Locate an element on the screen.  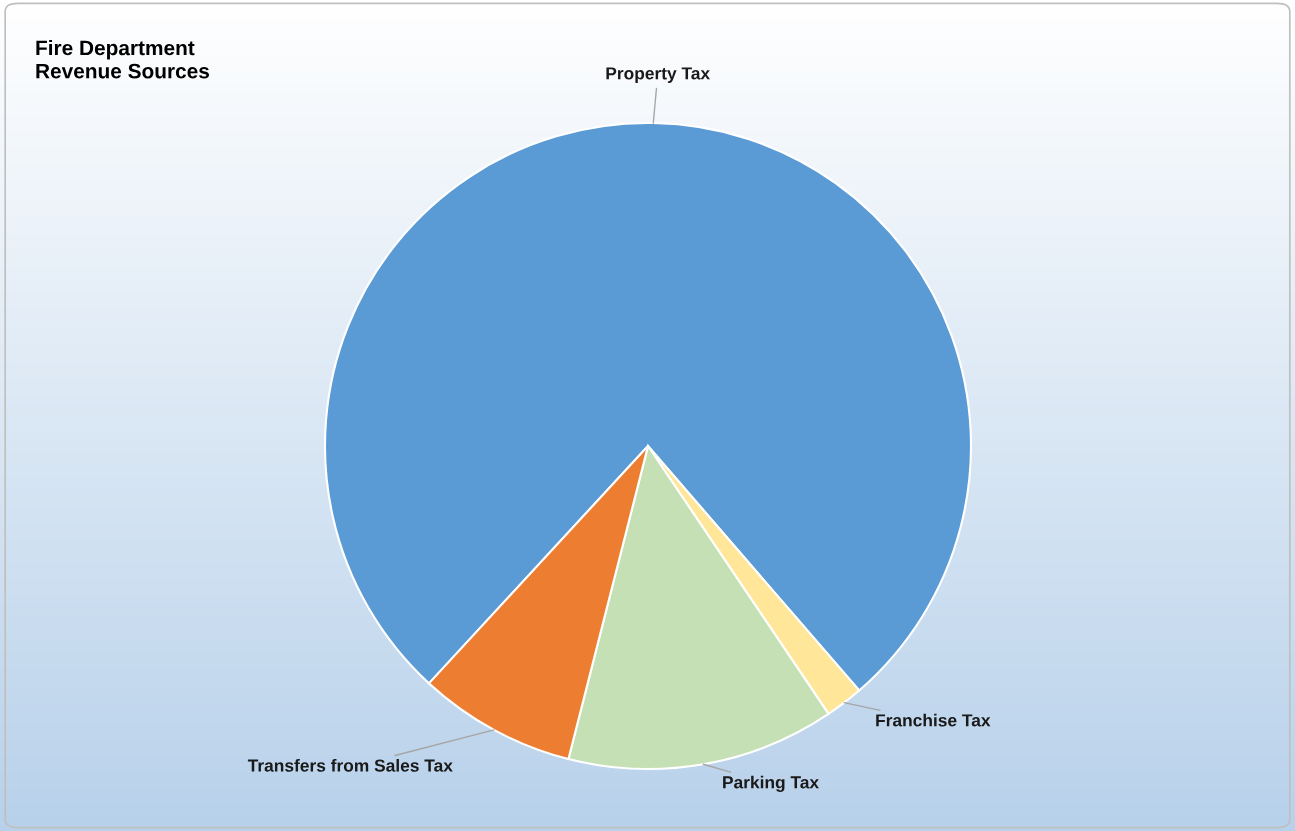
slice-label: Transfers from Sales Tax is located at coordinates (350, 765).